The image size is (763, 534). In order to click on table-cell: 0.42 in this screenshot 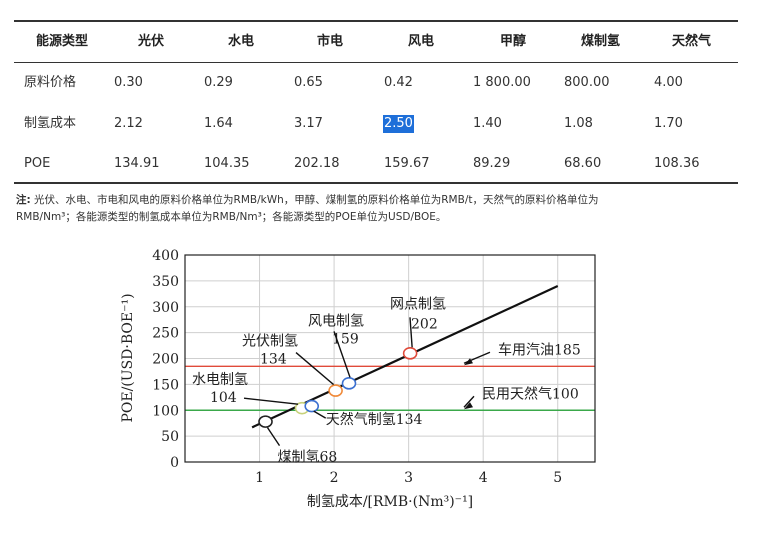, I will do `click(398, 82)`.